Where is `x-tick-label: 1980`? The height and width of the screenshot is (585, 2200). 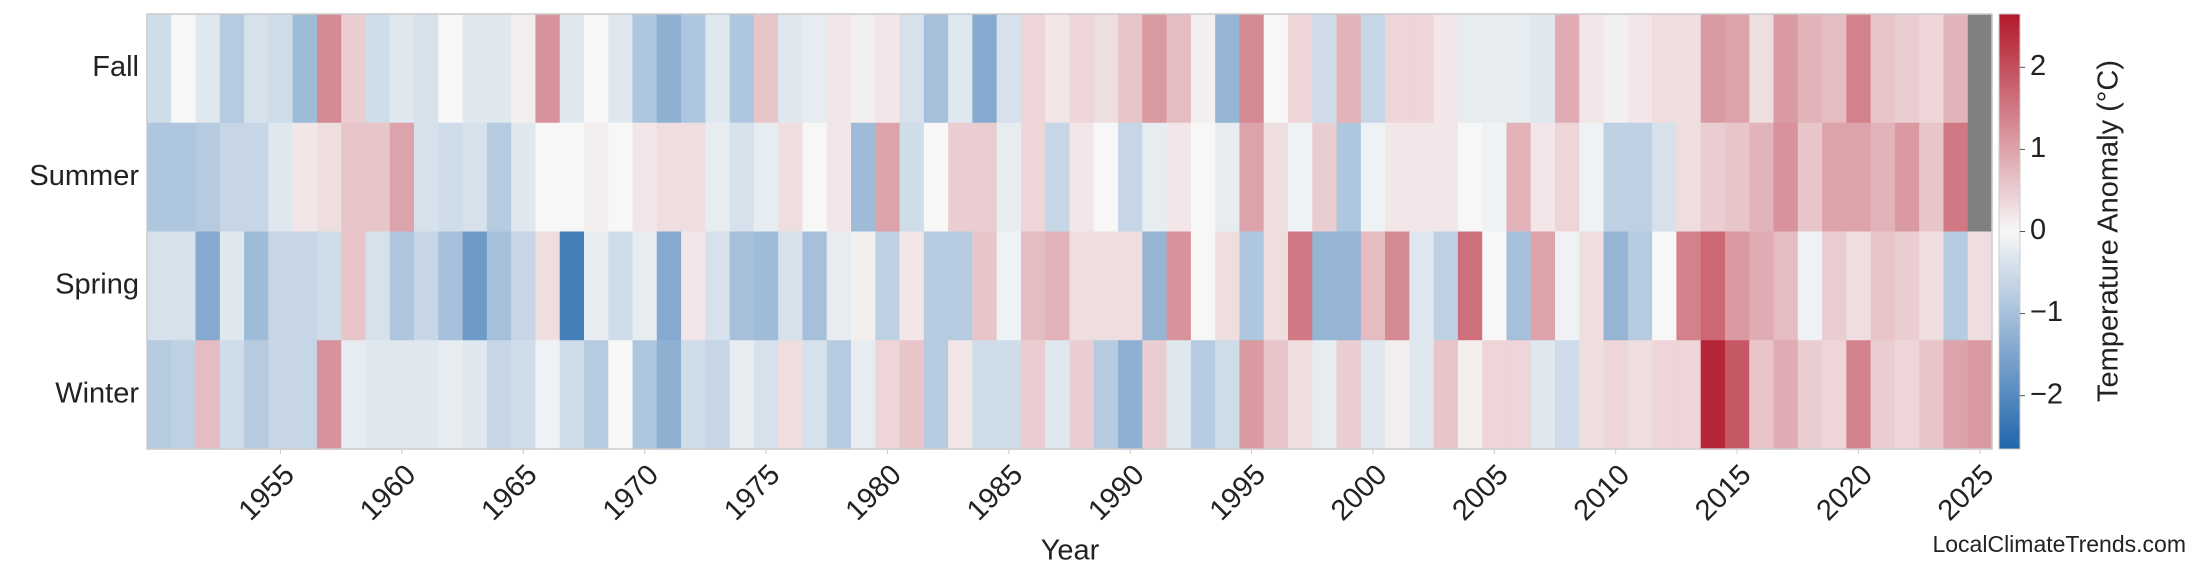
x-tick-label: 1980 is located at coordinates (874, 493).